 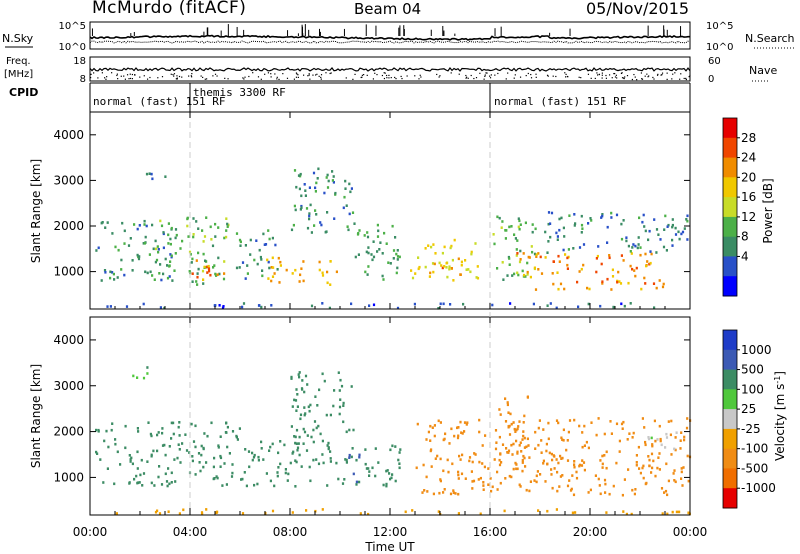 What do you see at coordinates (752, 389) in the screenshot?
I see `velocity-colorbar-tick-label: 100` at bounding box center [752, 389].